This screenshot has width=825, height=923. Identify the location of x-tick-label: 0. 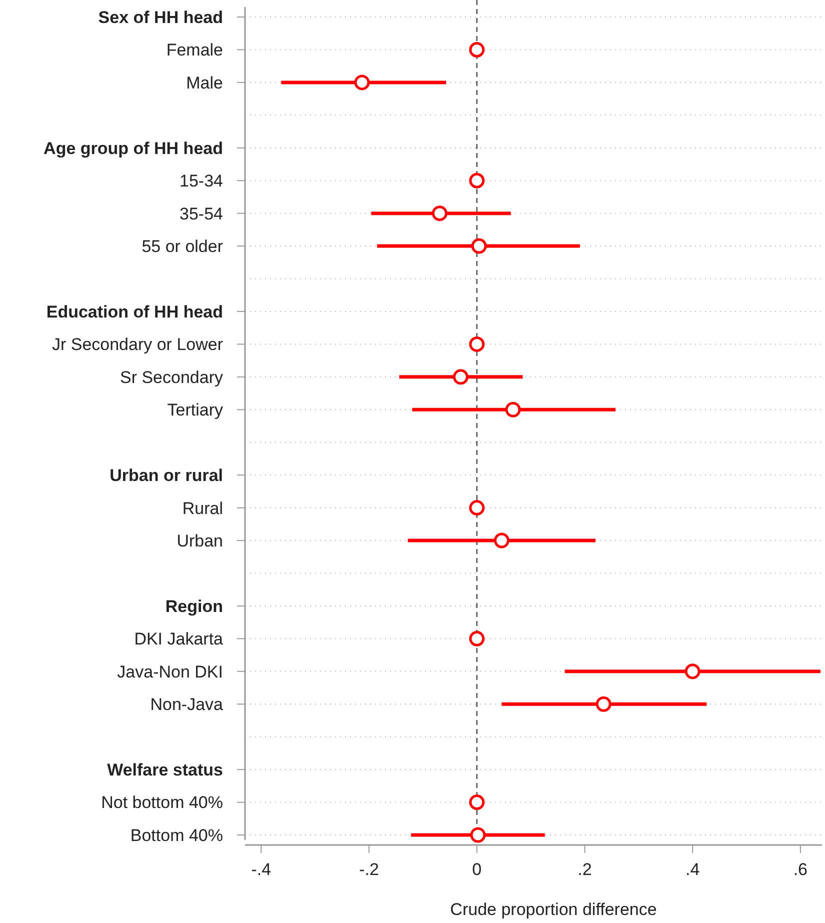
(477, 869).